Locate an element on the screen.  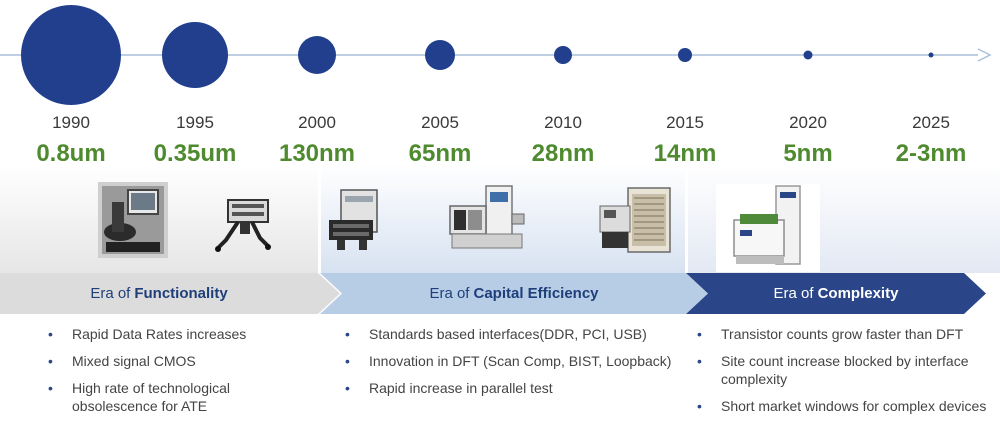
year-label-2010: 2010 is located at coordinates (563, 122).